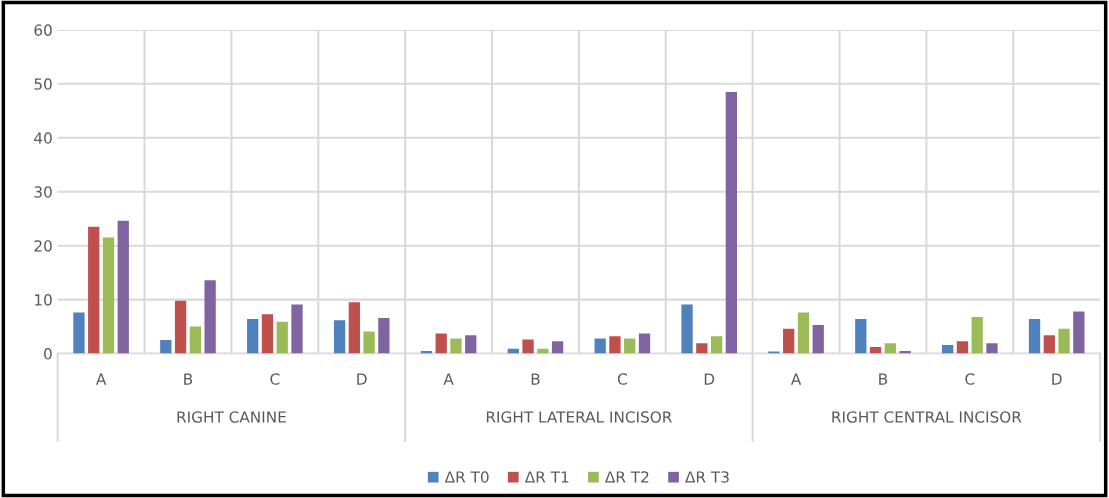 The image size is (1109, 498). I want to click on y-tick-label: 10, so click(43, 300).